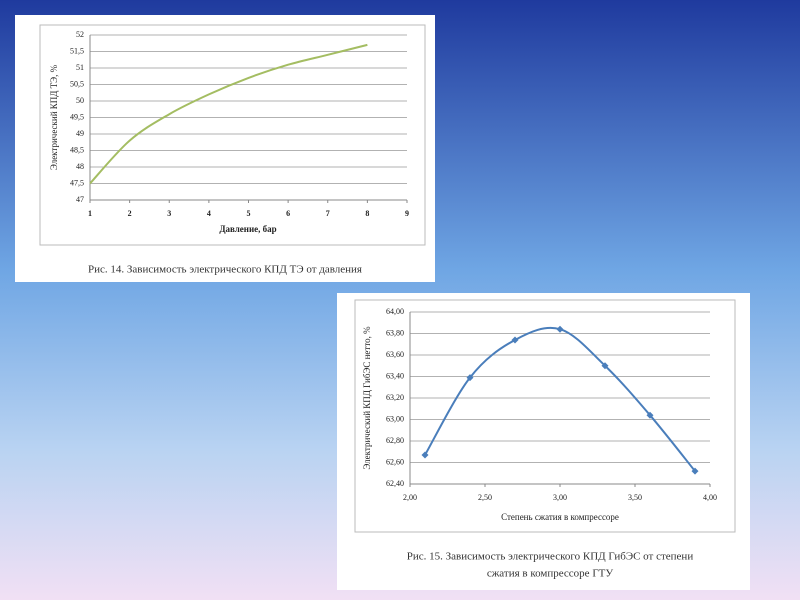  What do you see at coordinates (485, 497) in the screenshot?
I see `x-tick-label: 2,50` at bounding box center [485, 497].